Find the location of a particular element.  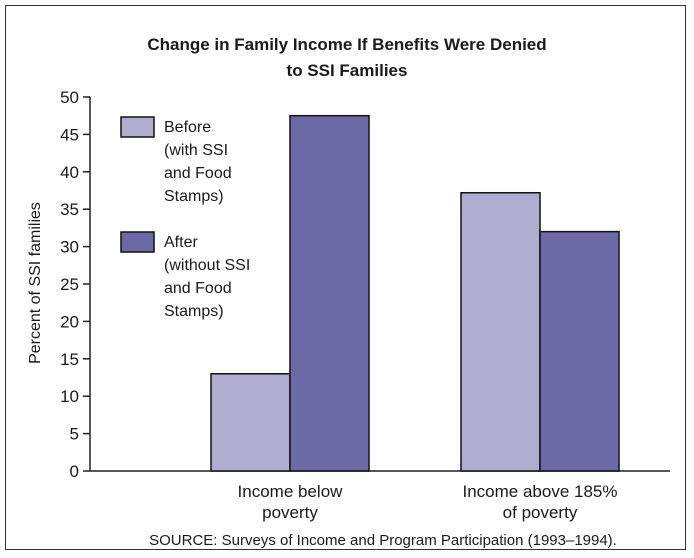

y-tick-label-25: 25 is located at coordinates (69, 284).